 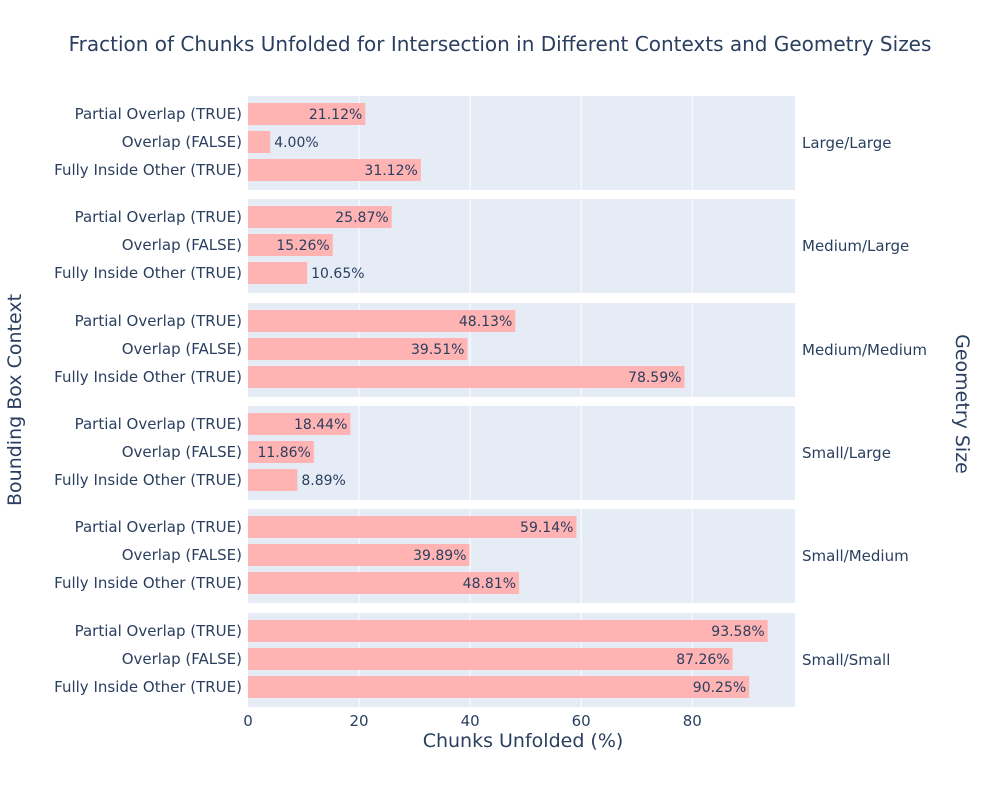 What do you see at coordinates (248, 721) in the screenshot?
I see `x-tick-label: 0` at bounding box center [248, 721].